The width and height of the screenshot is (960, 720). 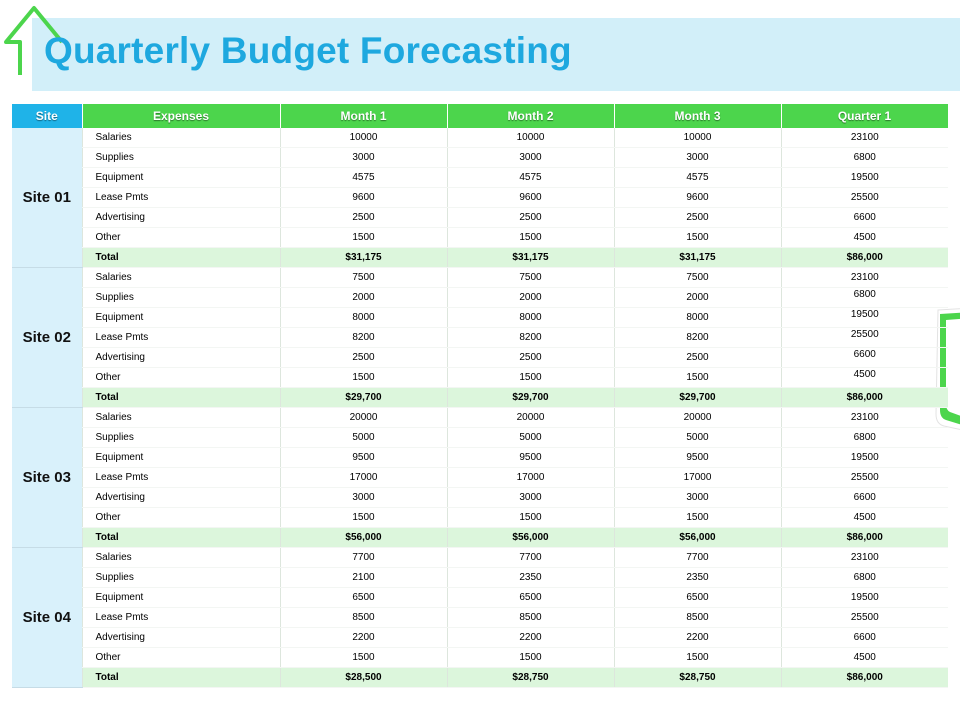 What do you see at coordinates (864, 334) in the screenshot?
I see `quarter-1-value-text: 25500` at bounding box center [864, 334].